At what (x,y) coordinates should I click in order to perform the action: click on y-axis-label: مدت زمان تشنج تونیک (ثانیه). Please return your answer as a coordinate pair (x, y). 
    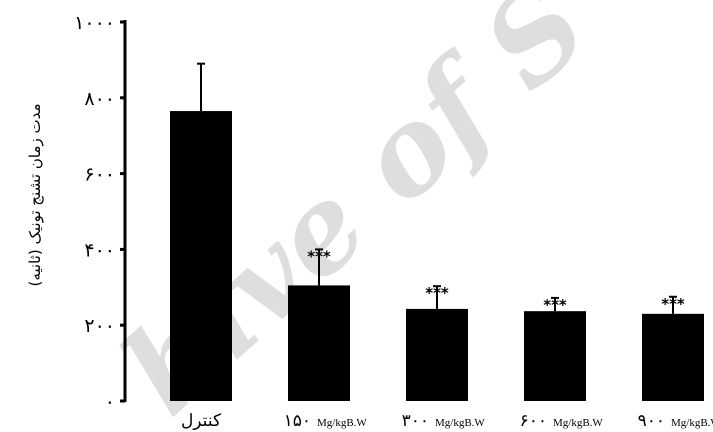
    Looking at the image, I should click on (35, 195).